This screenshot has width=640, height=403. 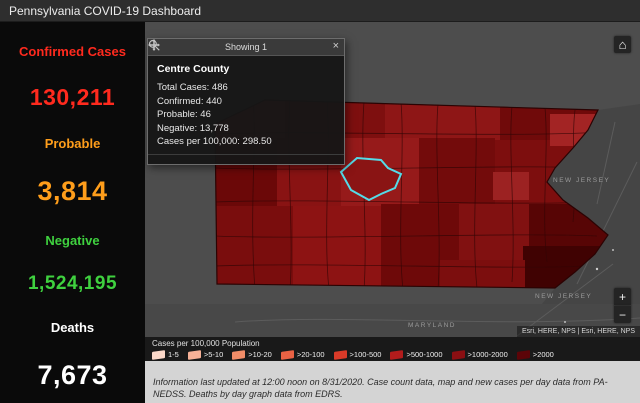 What do you see at coordinates (563, 296) in the screenshot?
I see `label-new-jersey-lower: NEW JERSEY` at bounding box center [563, 296].